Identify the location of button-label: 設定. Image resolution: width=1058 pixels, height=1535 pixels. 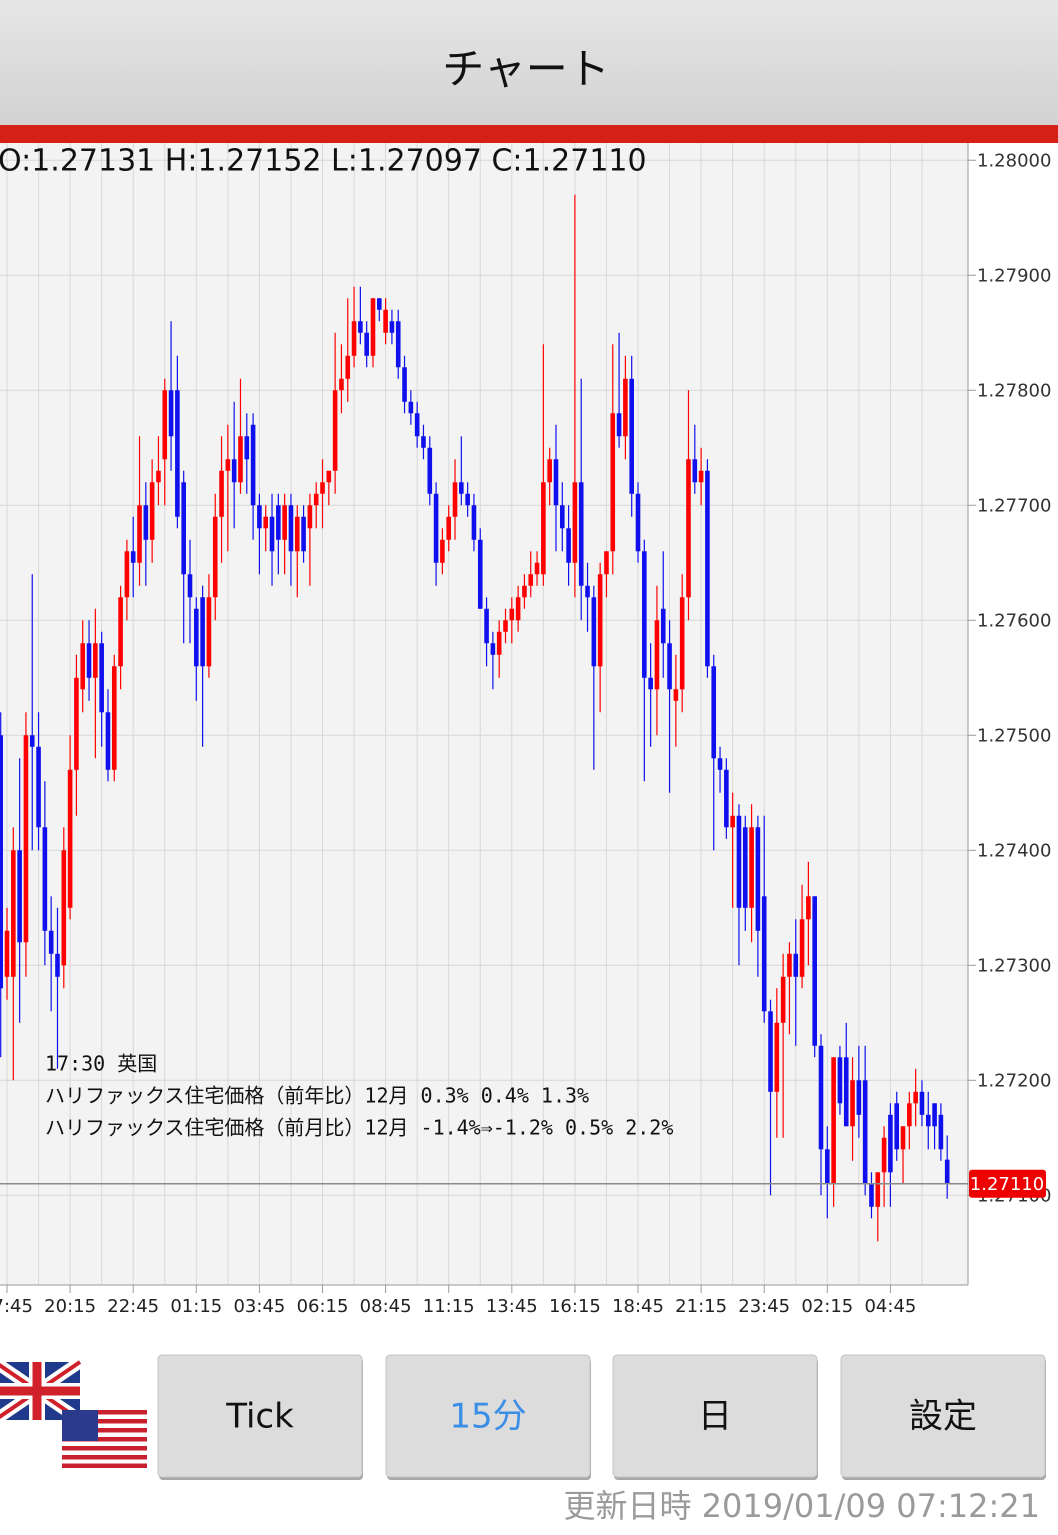
(943, 1417).